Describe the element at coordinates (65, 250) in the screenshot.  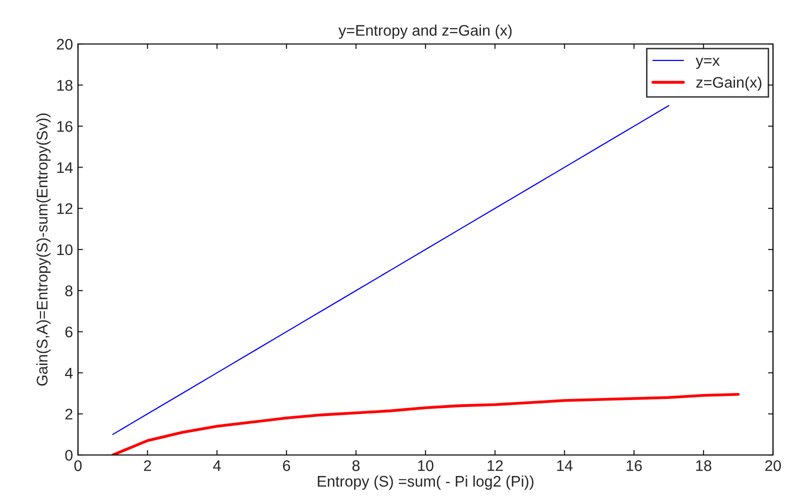
I see `y-tick-label: 10` at that location.